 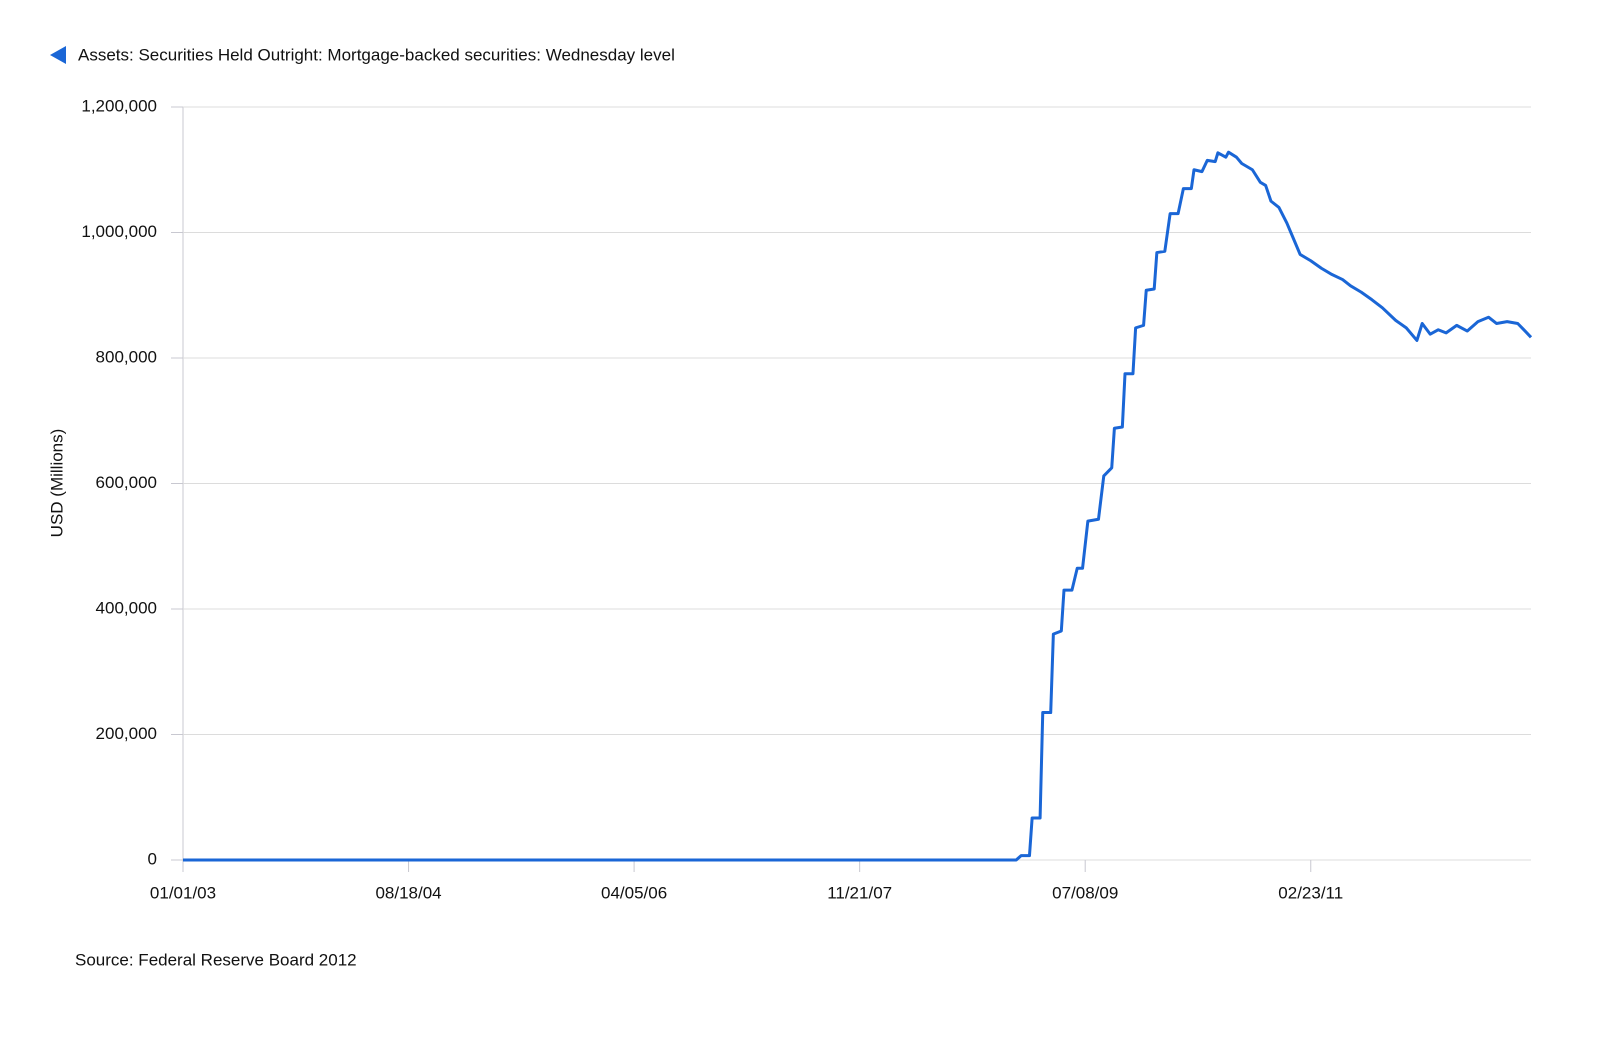 What do you see at coordinates (152, 858) in the screenshot?
I see `y-tick-label: 0` at bounding box center [152, 858].